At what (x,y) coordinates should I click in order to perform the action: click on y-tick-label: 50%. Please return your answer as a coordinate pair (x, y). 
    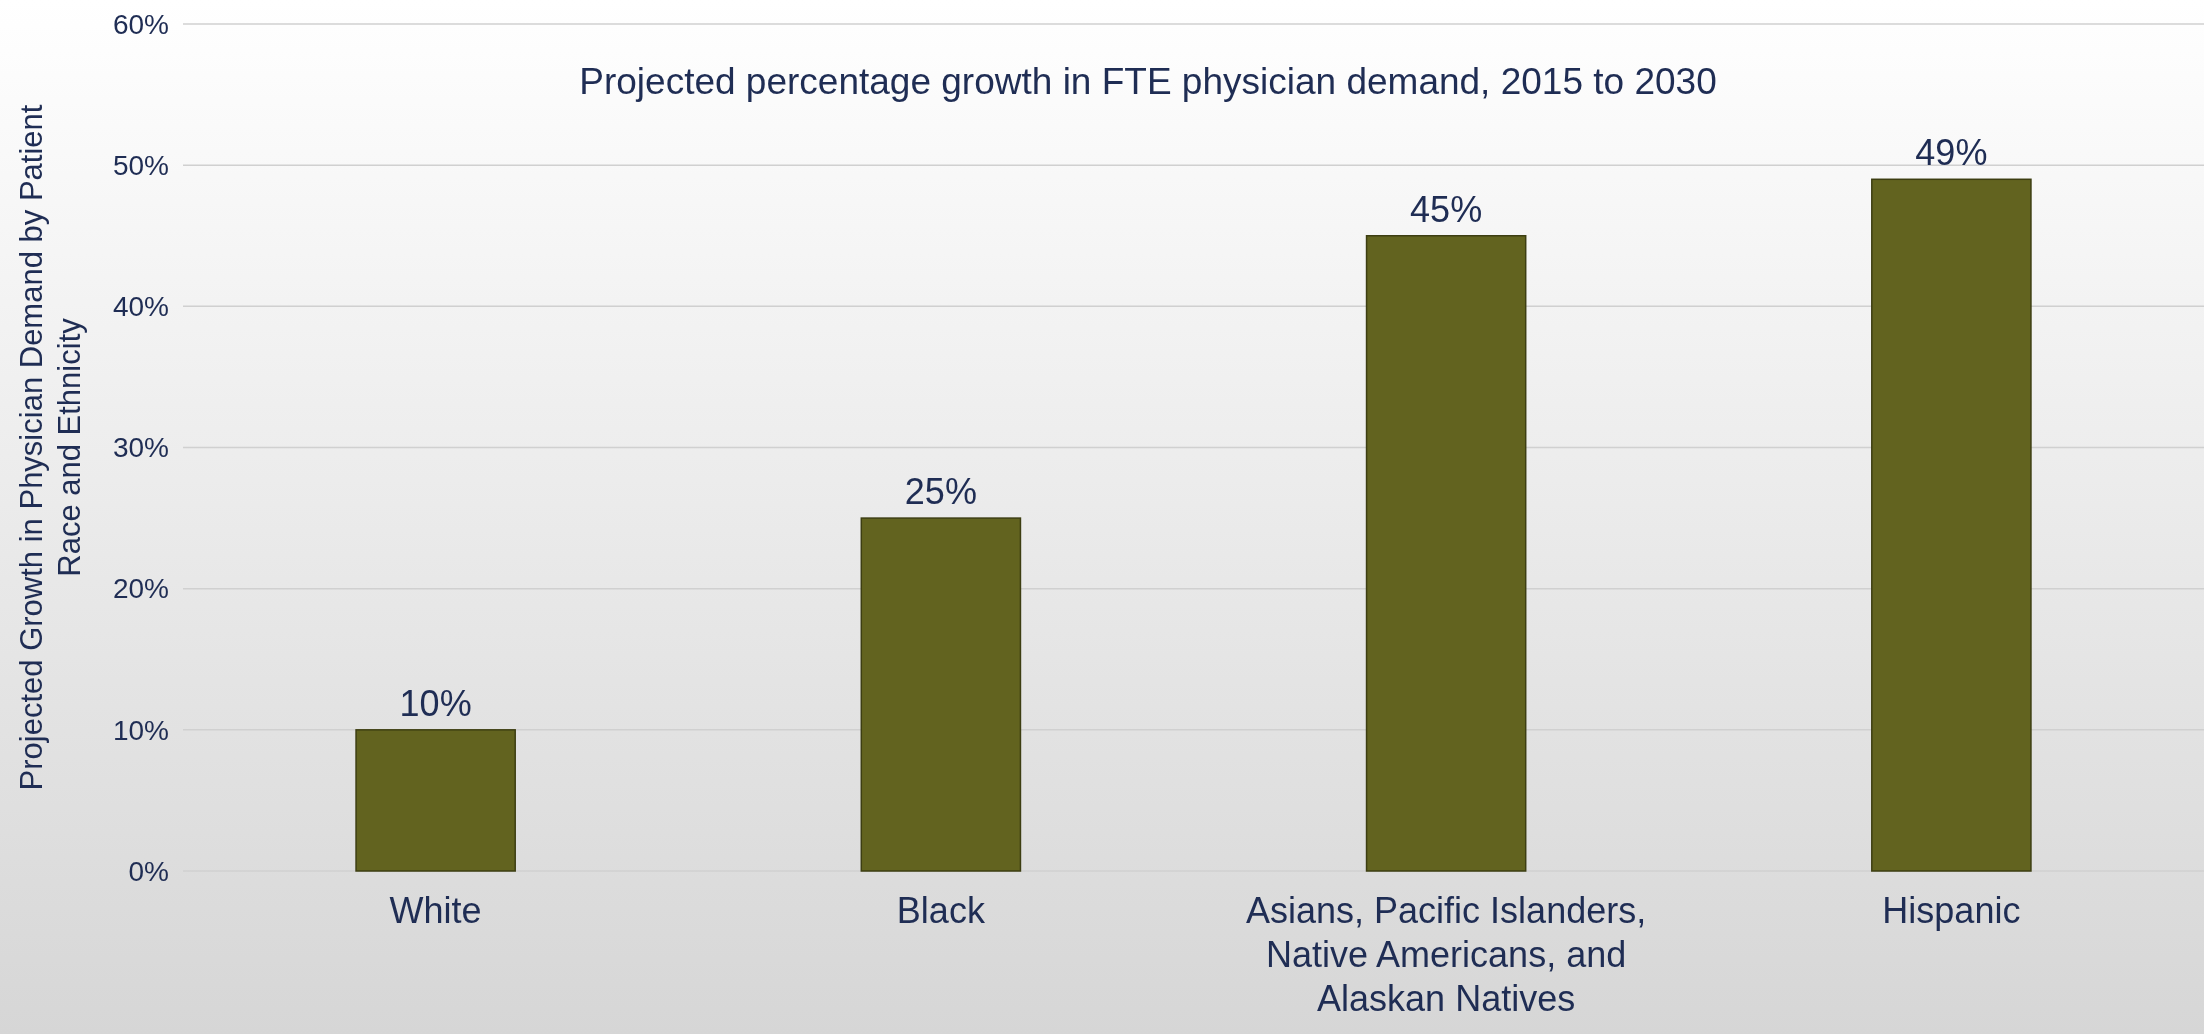
    Looking at the image, I should click on (140, 165).